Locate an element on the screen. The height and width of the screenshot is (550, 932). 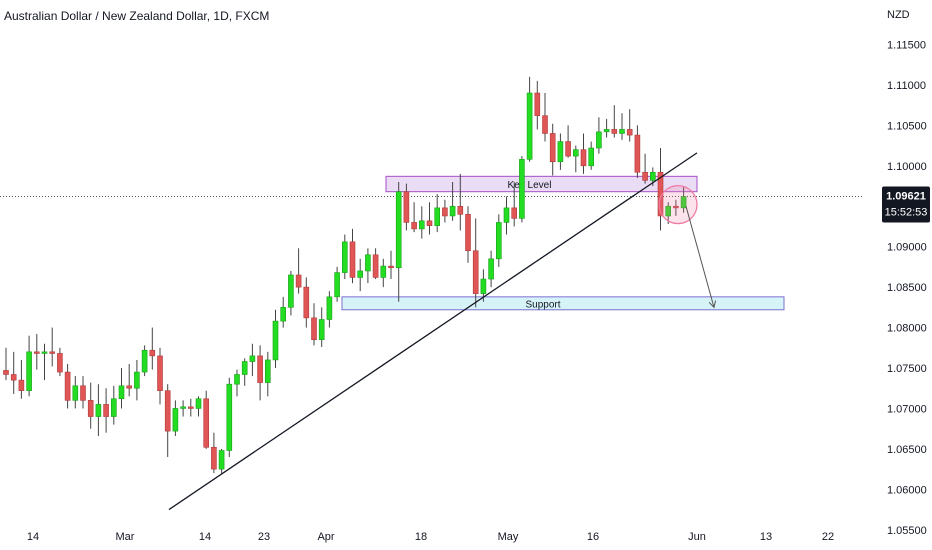
projection-arrow is located at coordinates (700, 257).